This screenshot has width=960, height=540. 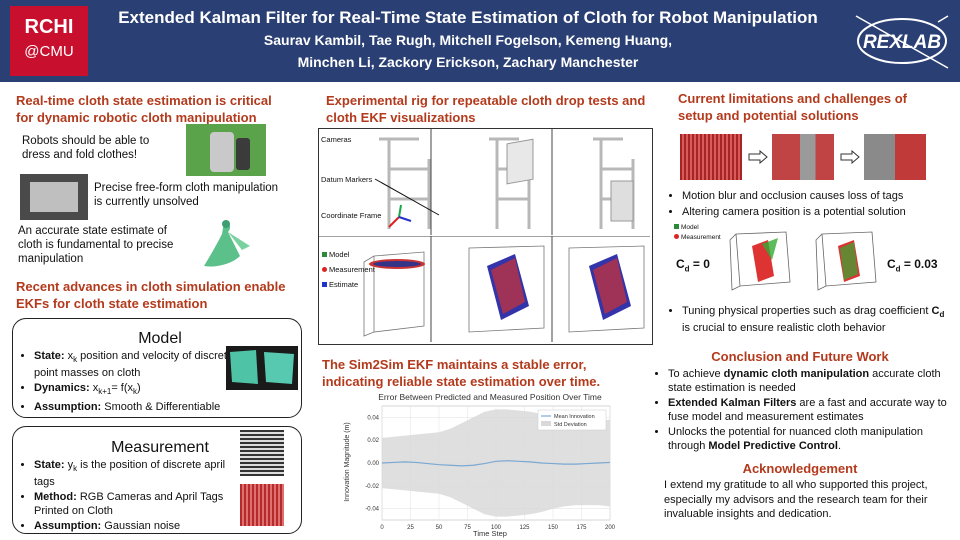 What do you see at coordinates (141, 527) in the screenshot?
I see `measurement-assumption-item: Assumption: Gaussian noise` at bounding box center [141, 527].